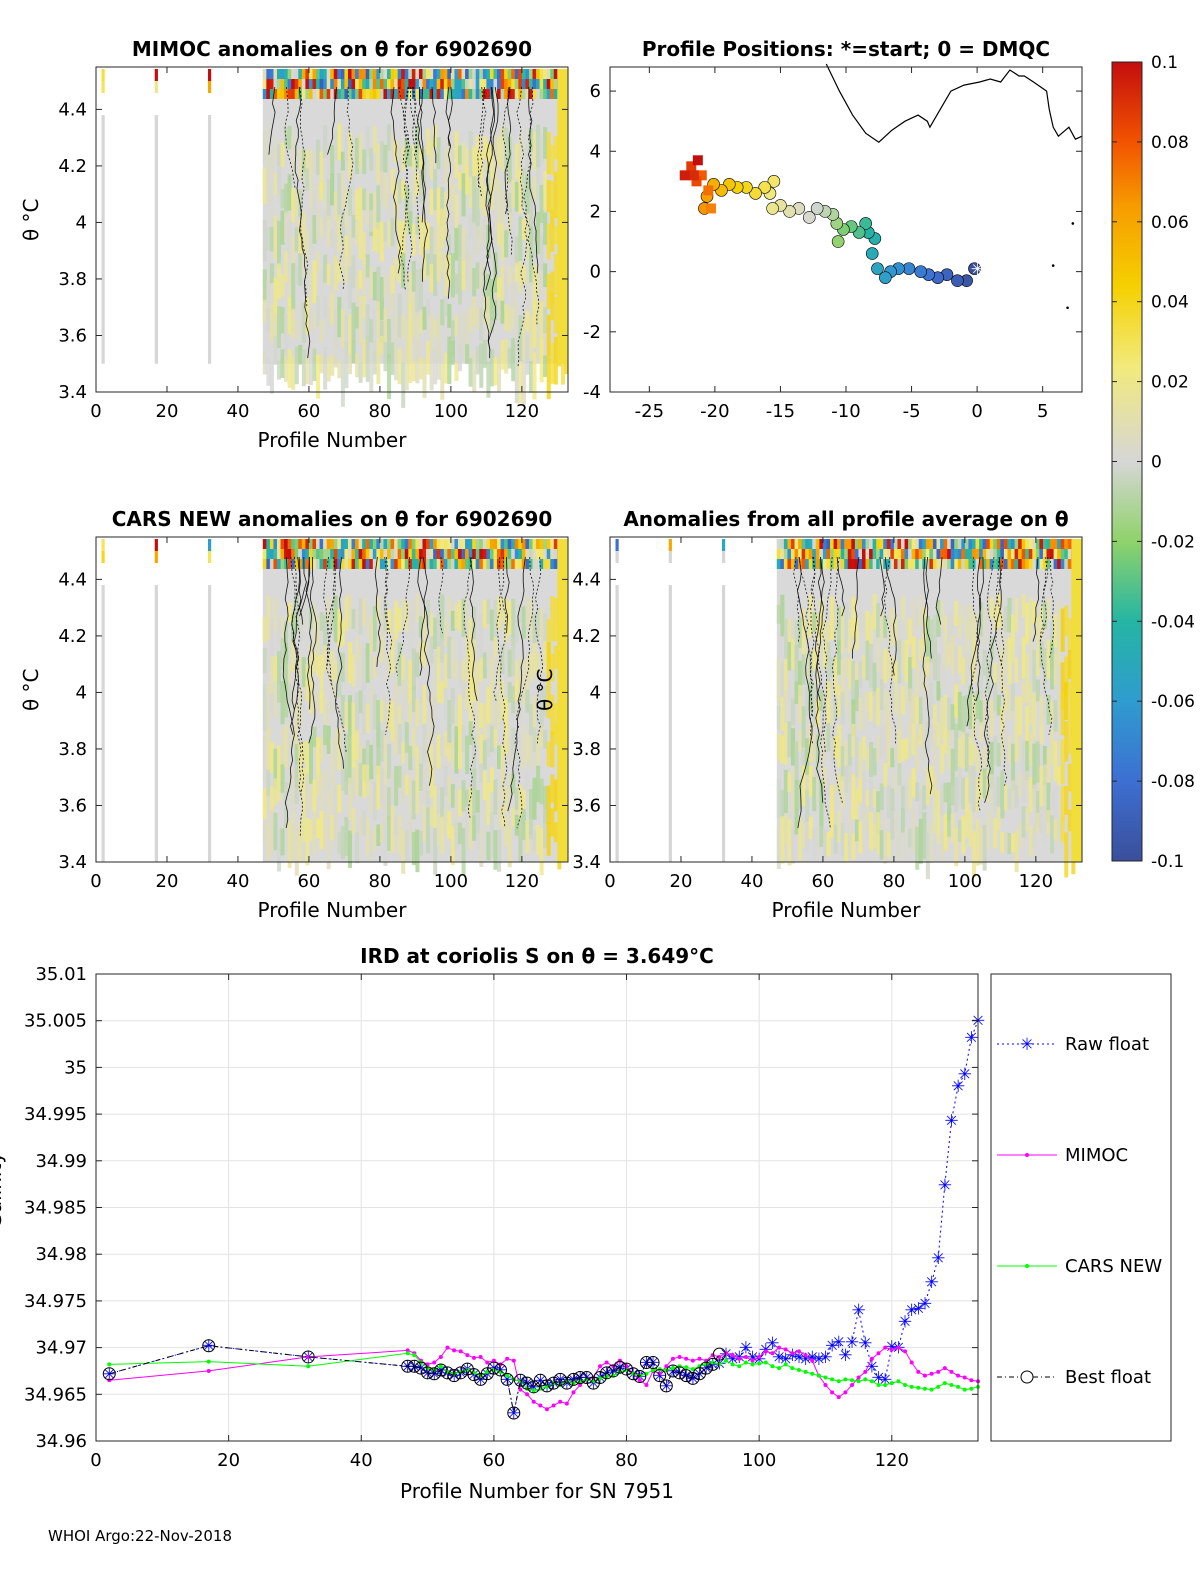  I want to click on y-tick-label: 35, so click(75, 1067).